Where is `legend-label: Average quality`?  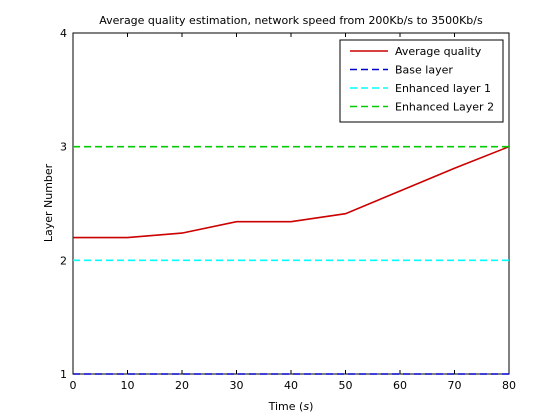
legend-label: Average quality is located at coordinates (438, 51).